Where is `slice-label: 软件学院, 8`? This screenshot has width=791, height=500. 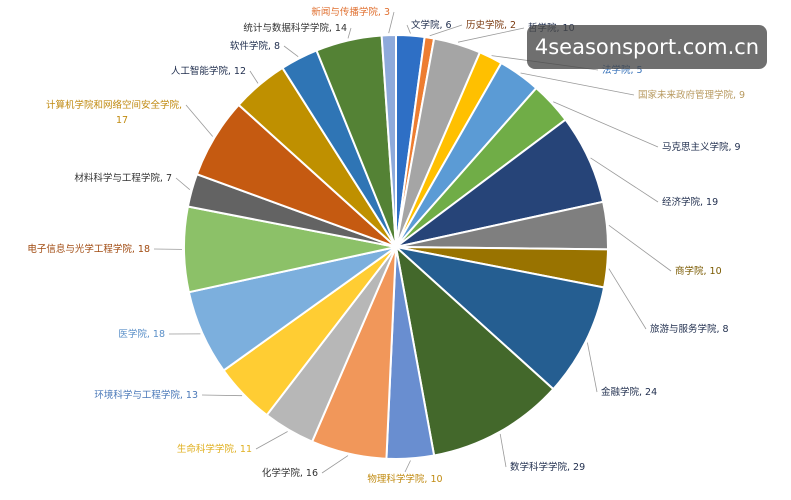
slice-label: 软件学院, 8 is located at coordinates (255, 46).